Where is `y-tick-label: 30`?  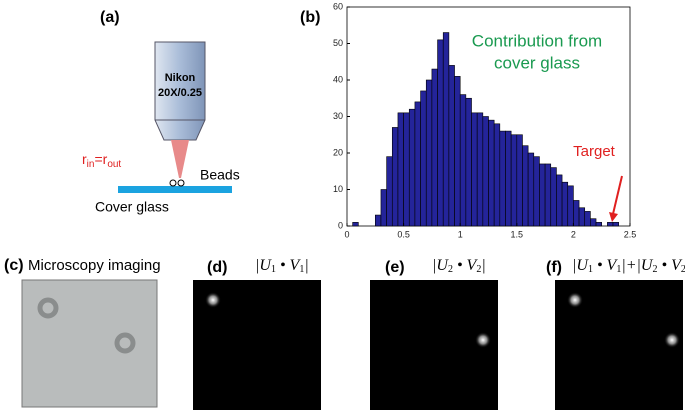 y-tick-label: 30 is located at coordinates (338, 116).